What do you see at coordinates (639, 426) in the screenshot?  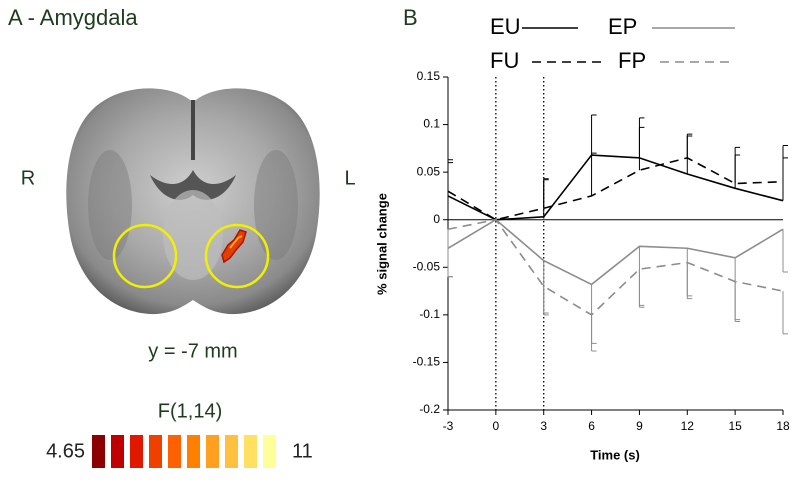 I see `x-tick-label: 9` at bounding box center [639, 426].